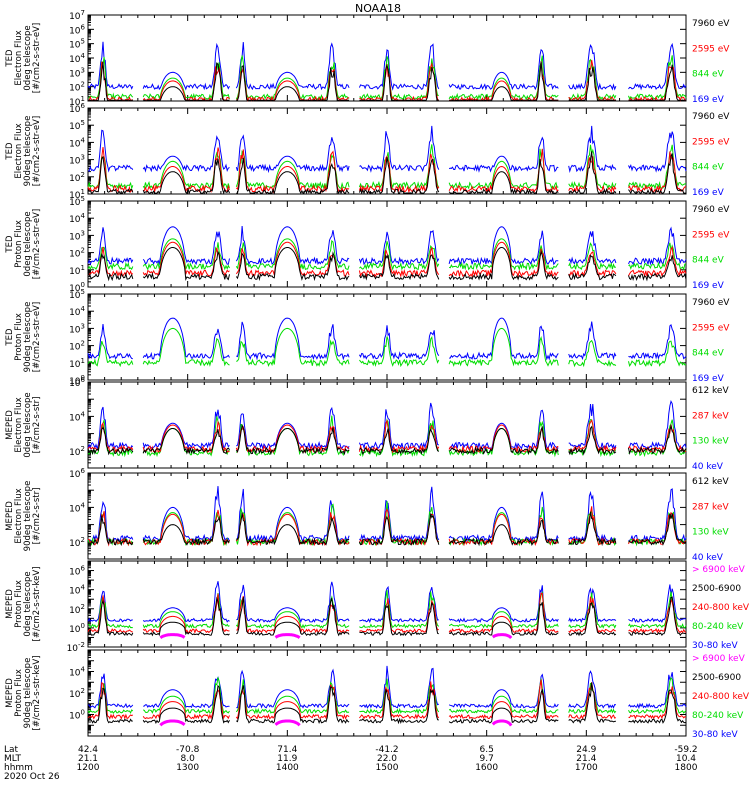 The height and width of the screenshot is (800, 750). What do you see at coordinates (386, 750) in the screenshot?
I see `x-tick-label-lat: -41.2` at bounding box center [386, 750].